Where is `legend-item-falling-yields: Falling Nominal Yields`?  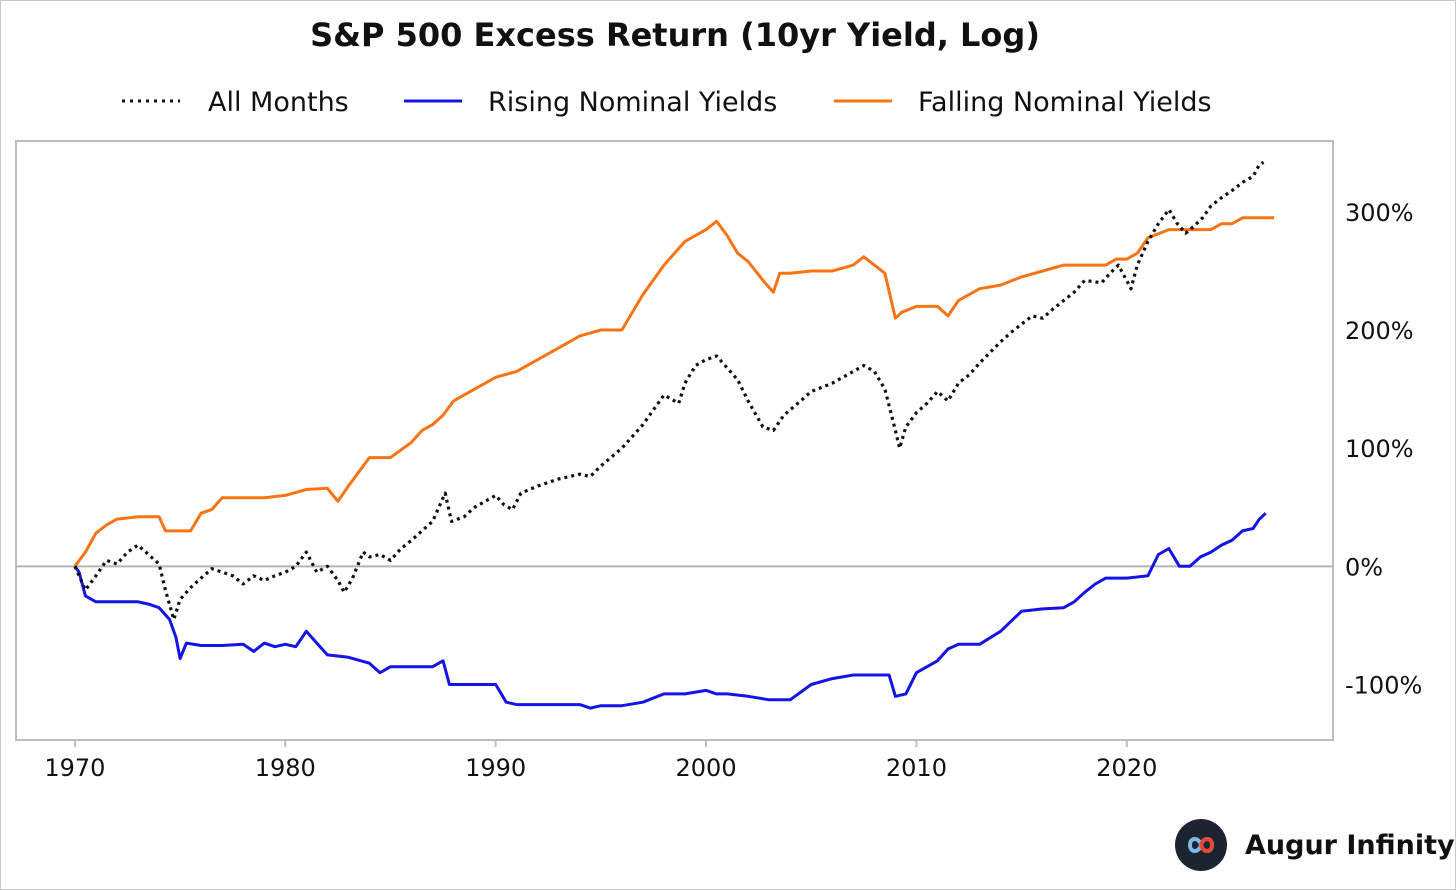 legend-item-falling-yields: Falling Nominal Yields is located at coordinates (1023, 102).